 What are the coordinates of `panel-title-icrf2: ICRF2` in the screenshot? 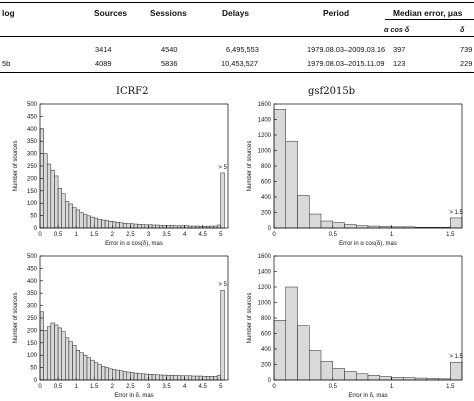 It's located at (132, 91).